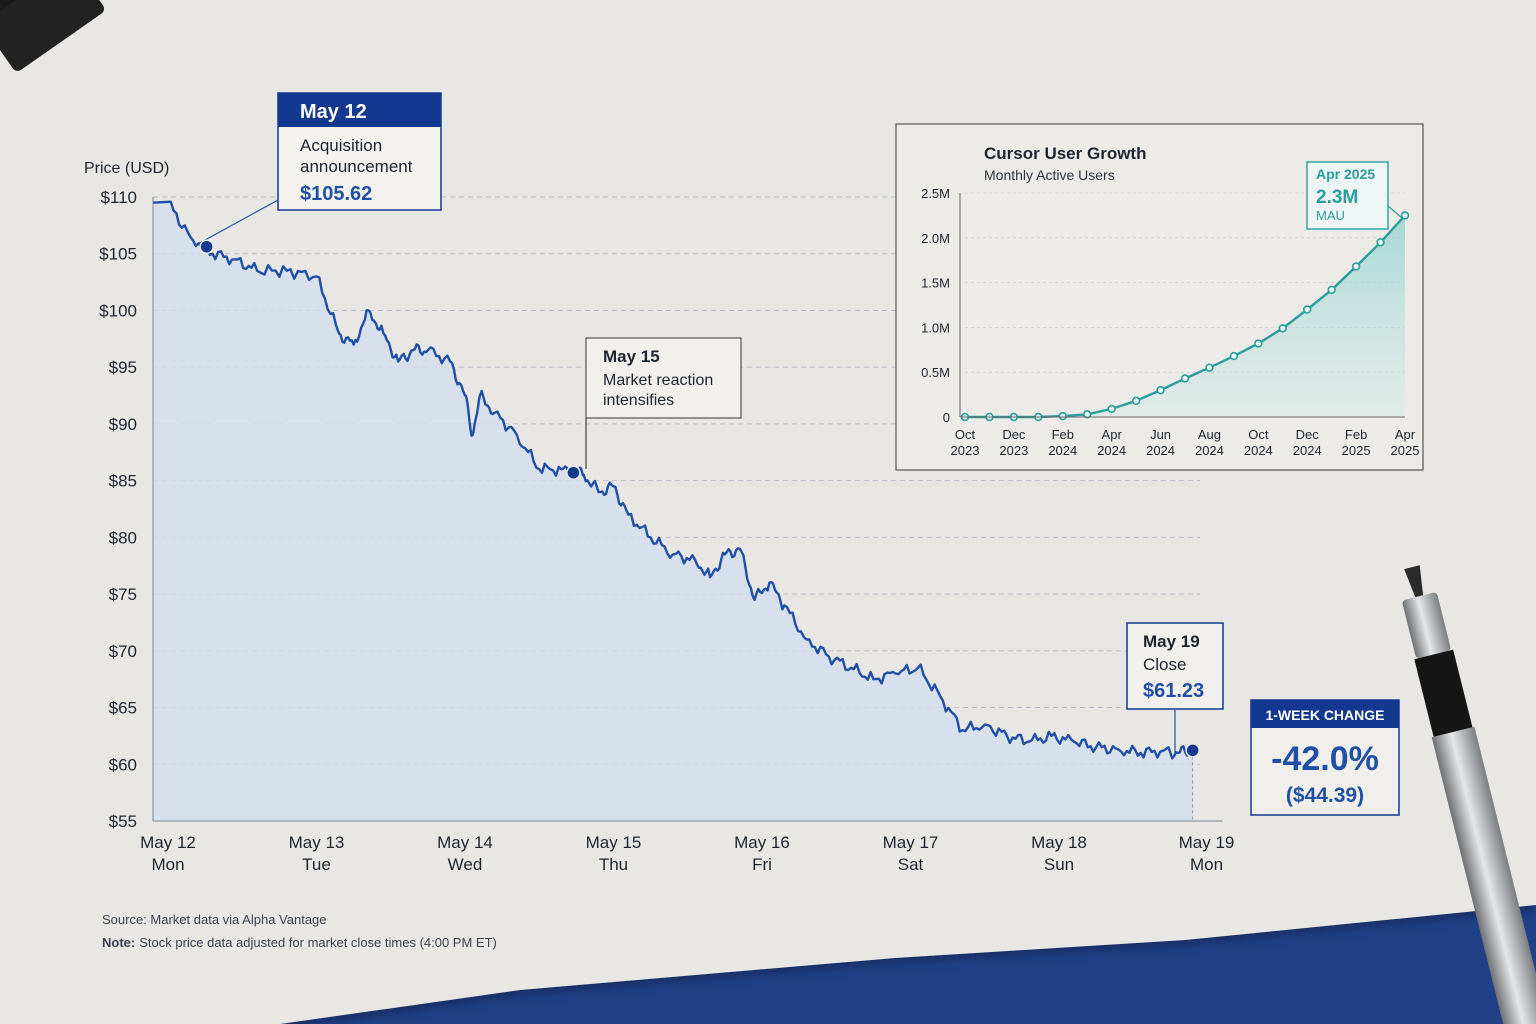 The width and height of the screenshot is (1536, 1024). What do you see at coordinates (946, 417) in the screenshot?
I see `inset-y-tick-label: 0` at bounding box center [946, 417].